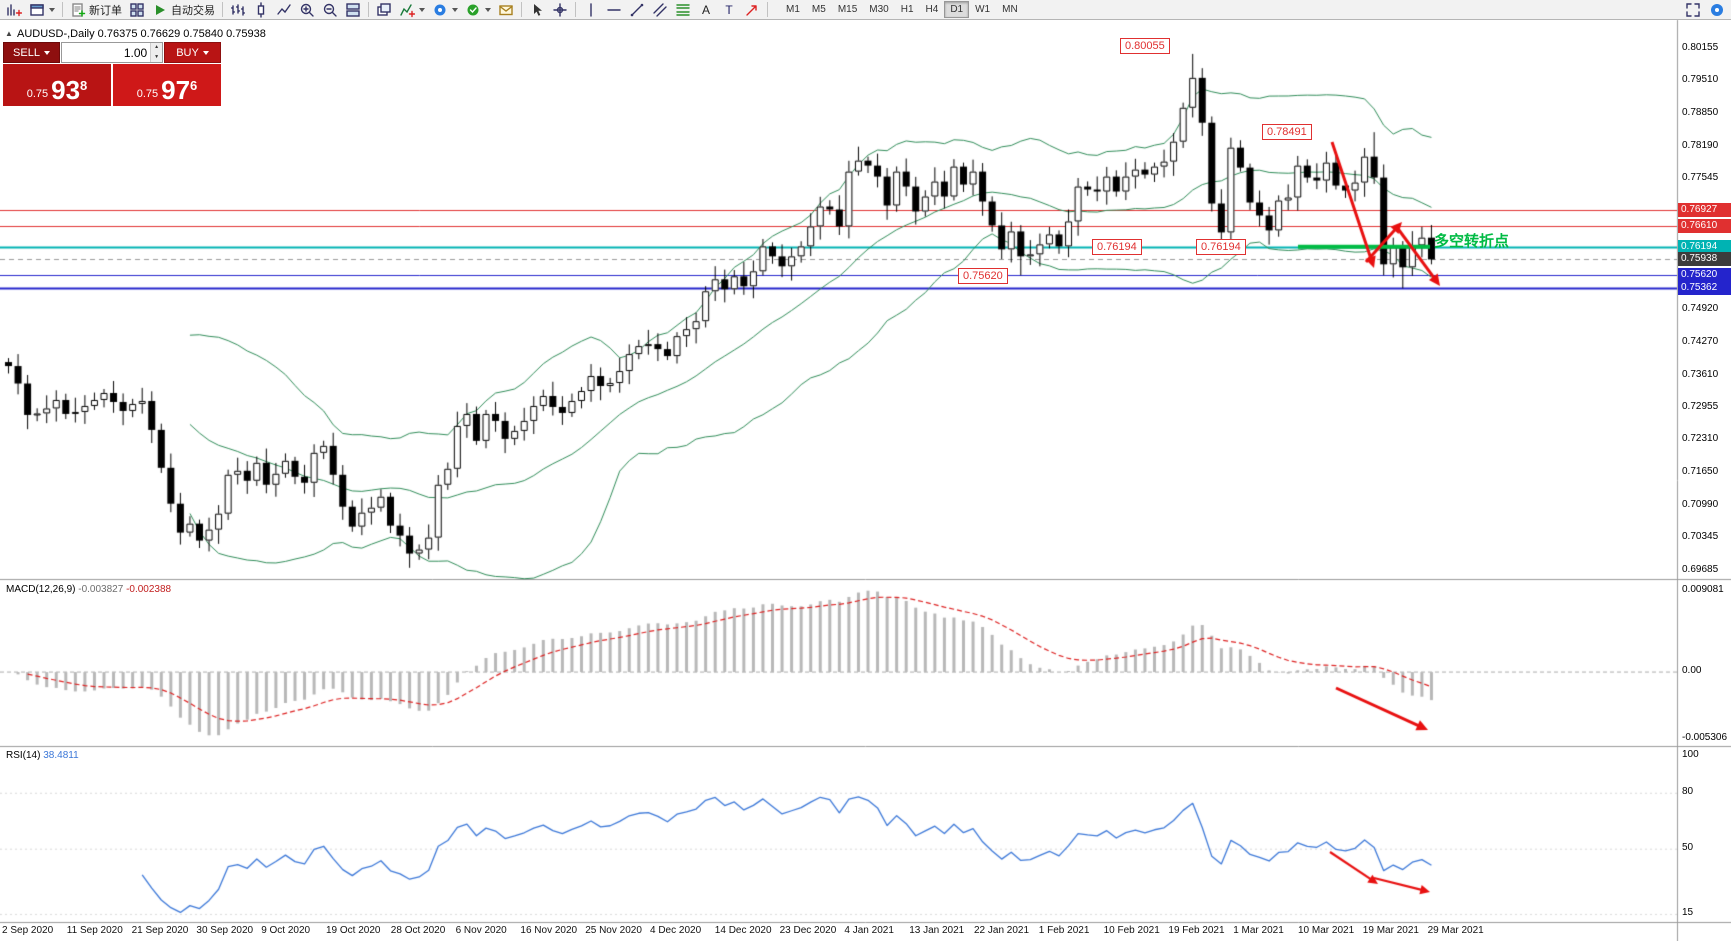  Describe the element at coordinates (879, 9) in the screenshot. I see `timeframe-m30-button: M30` at that location.